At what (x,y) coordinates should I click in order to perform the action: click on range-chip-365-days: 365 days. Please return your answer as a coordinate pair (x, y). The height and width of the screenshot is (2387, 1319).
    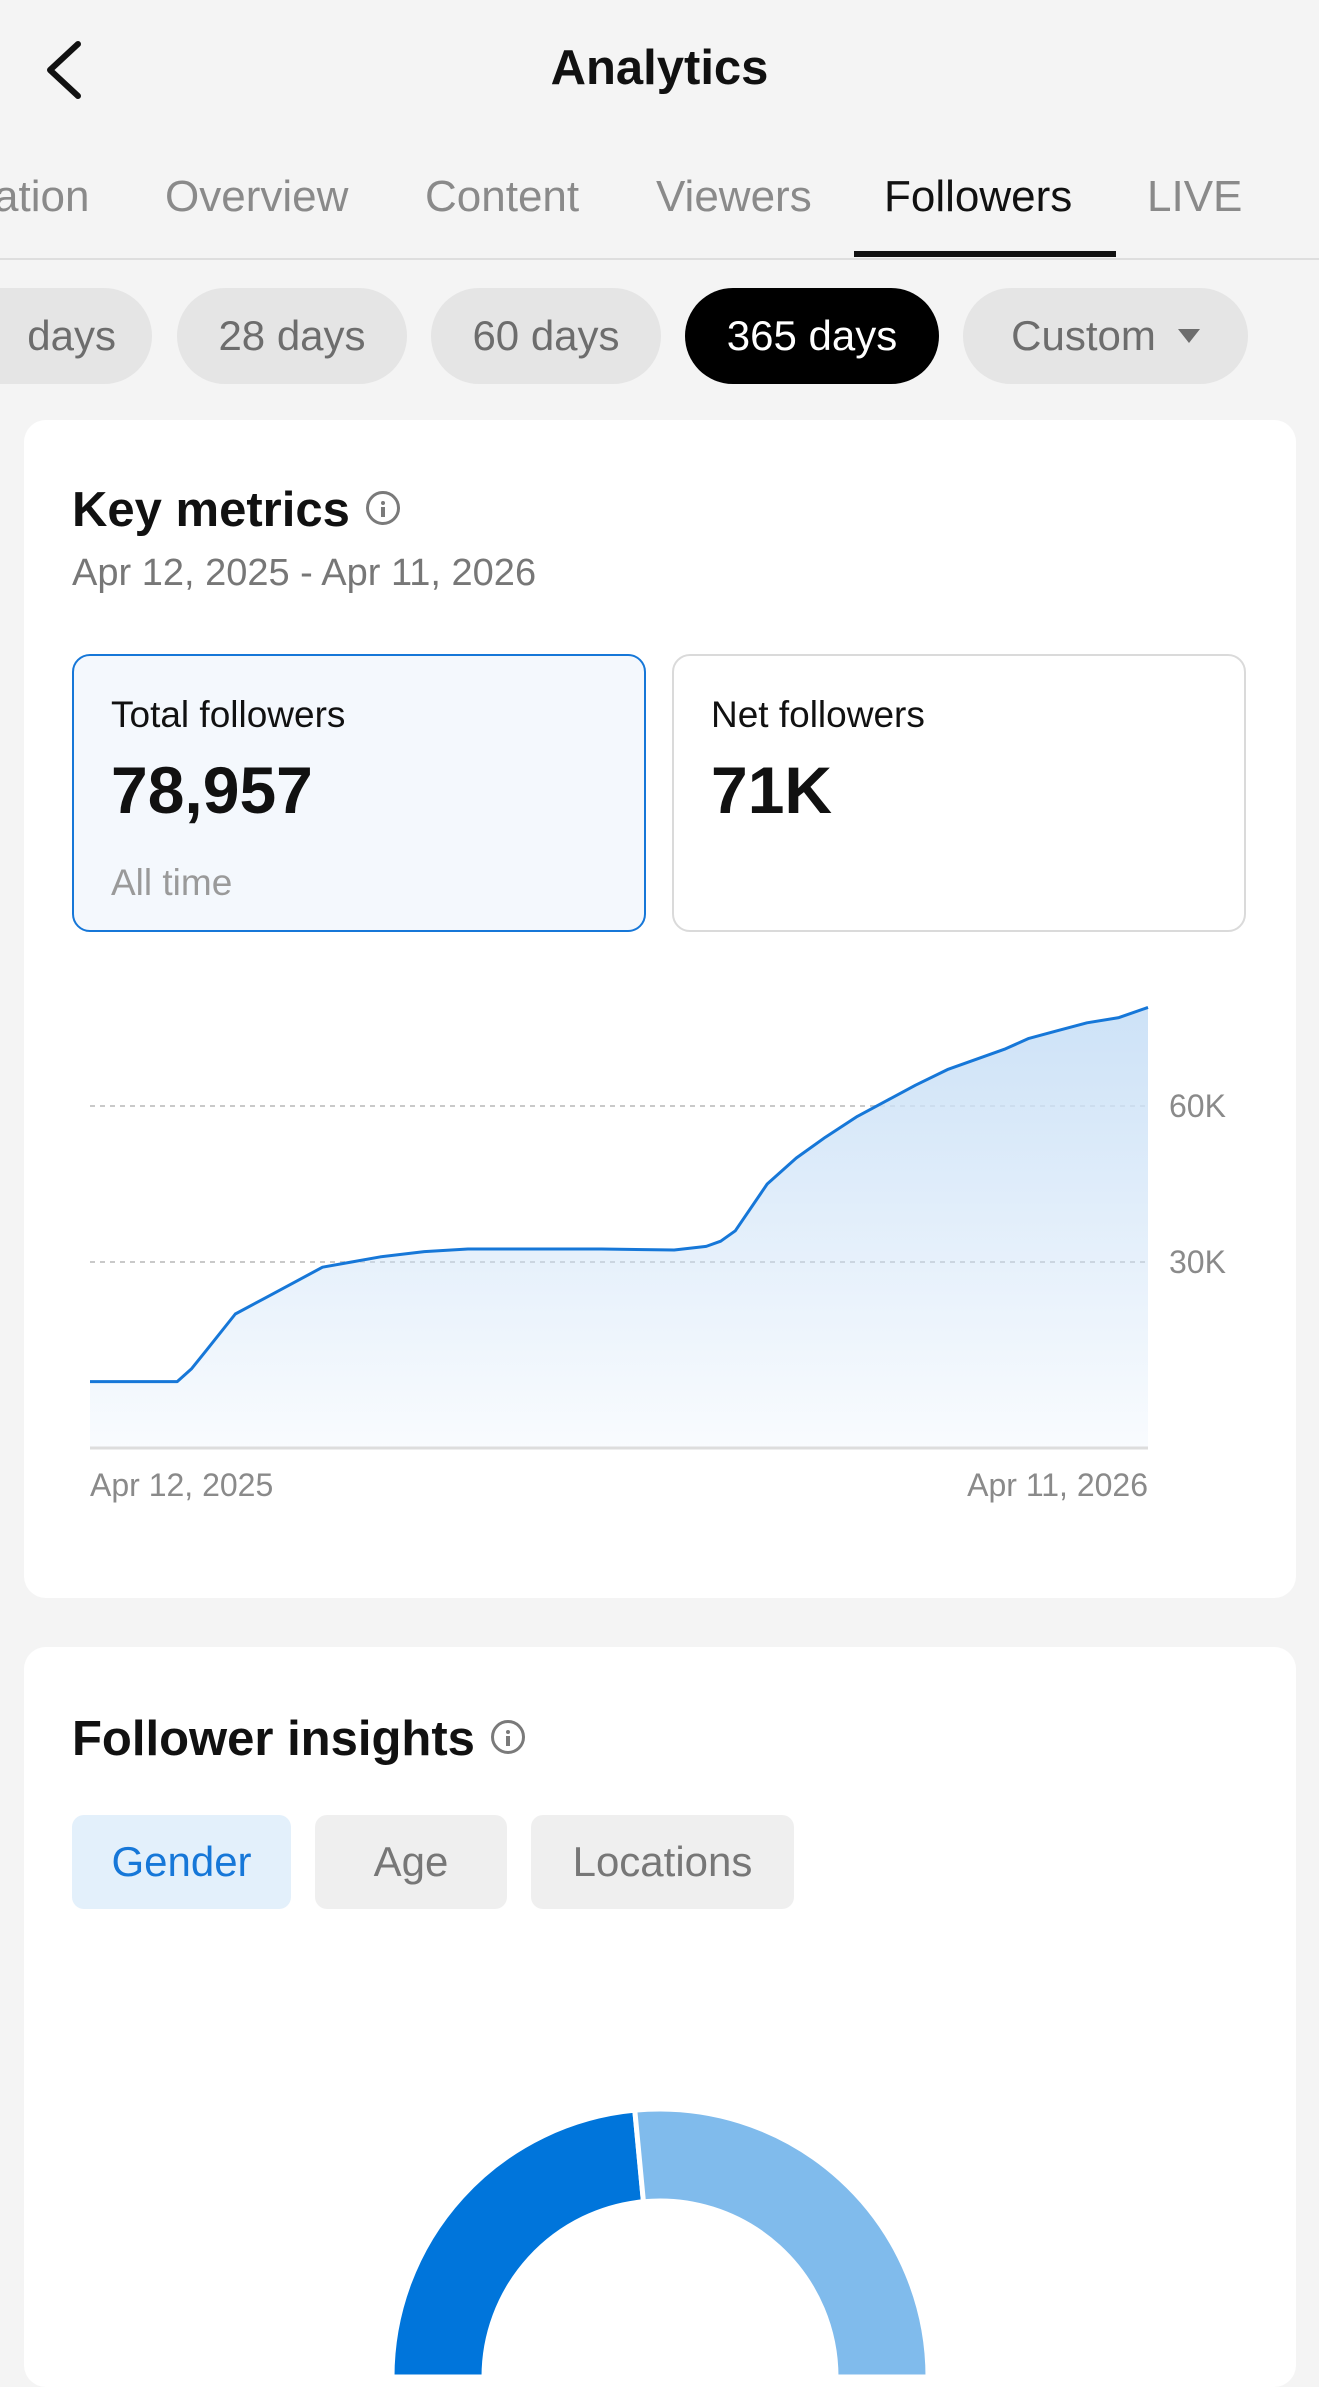
    Looking at the image, I should click on (812, 336).